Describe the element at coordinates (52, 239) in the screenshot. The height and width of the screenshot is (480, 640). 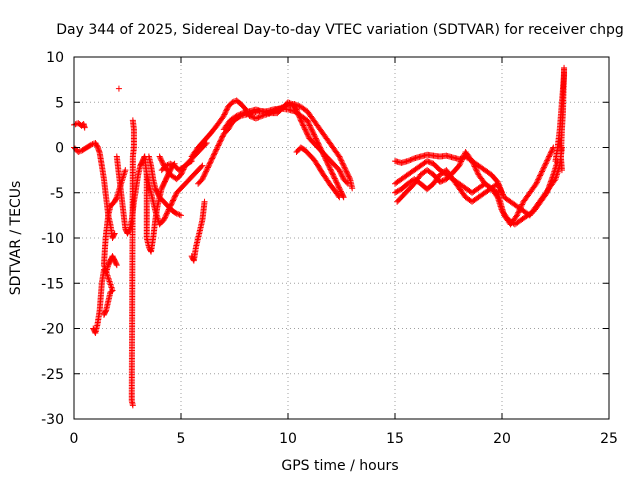
I see `y-tick-label: -10` at that location.